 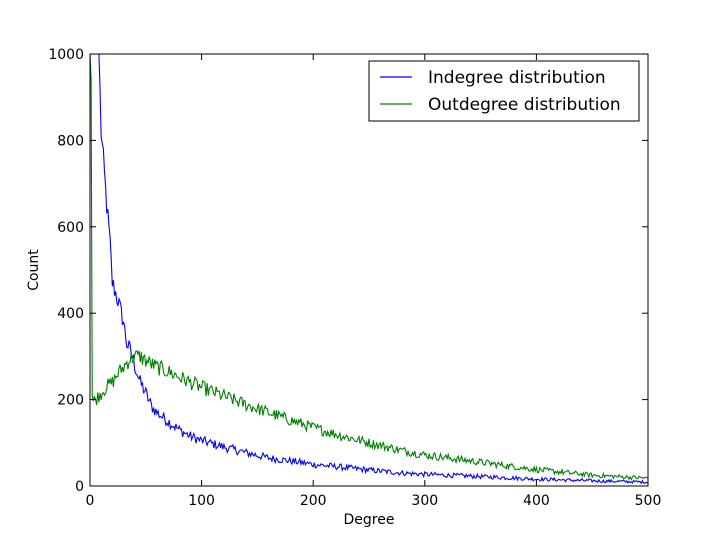 I want to click on y-tick-label: 1000, so click(x=66, y=55).